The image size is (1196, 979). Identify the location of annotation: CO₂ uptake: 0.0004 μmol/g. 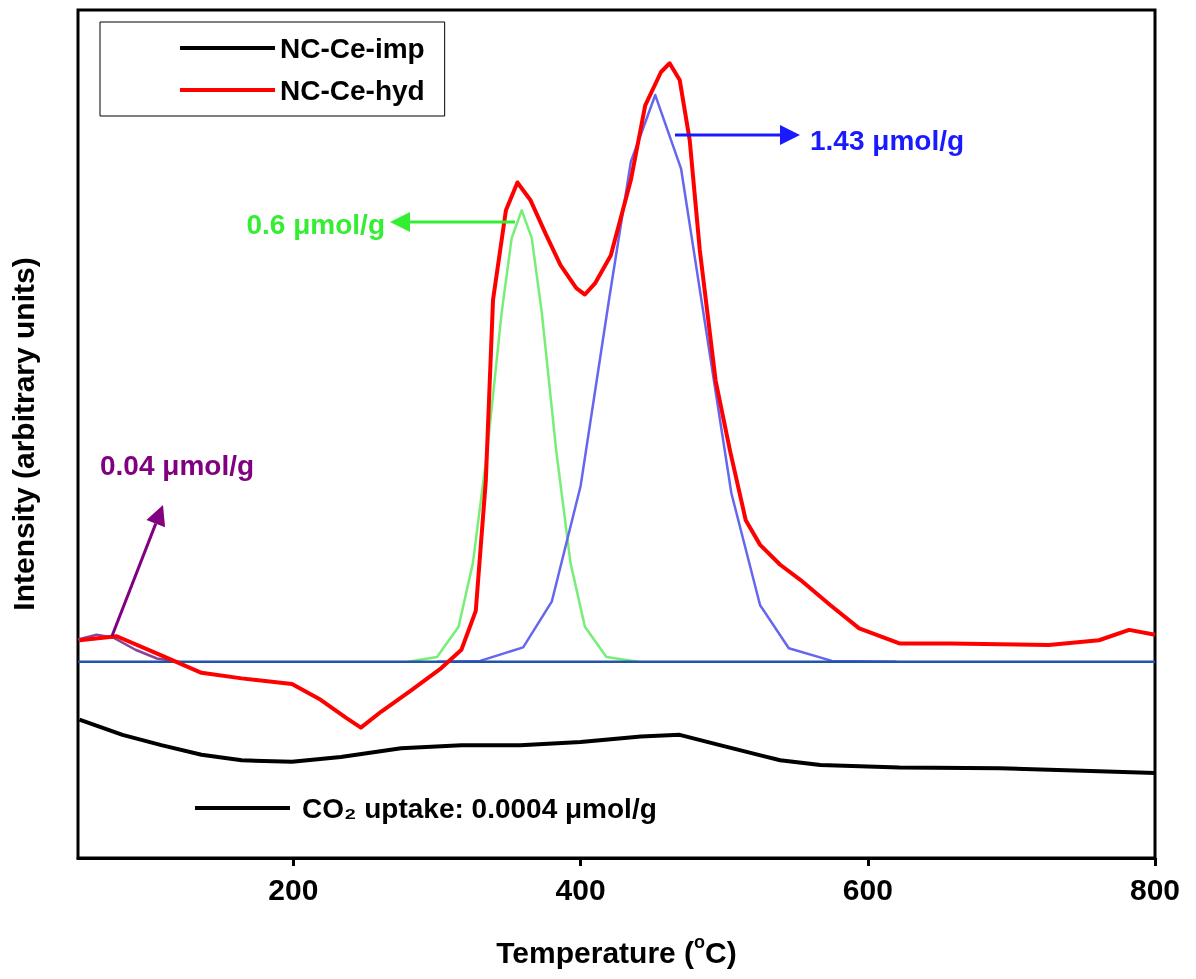
(479, 808).